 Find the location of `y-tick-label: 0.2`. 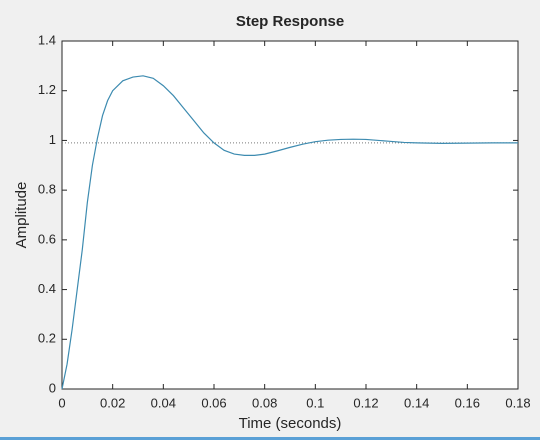

y-tick-label: 0.2 is located at coordinates (47, 338).